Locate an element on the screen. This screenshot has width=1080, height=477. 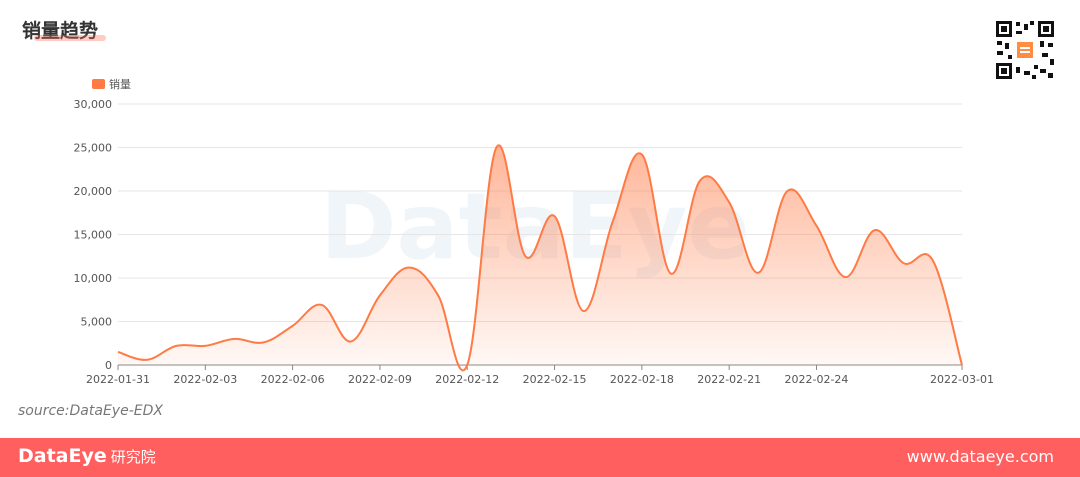
y-tick-label: 30,000 is located at coordinates (93, 104).